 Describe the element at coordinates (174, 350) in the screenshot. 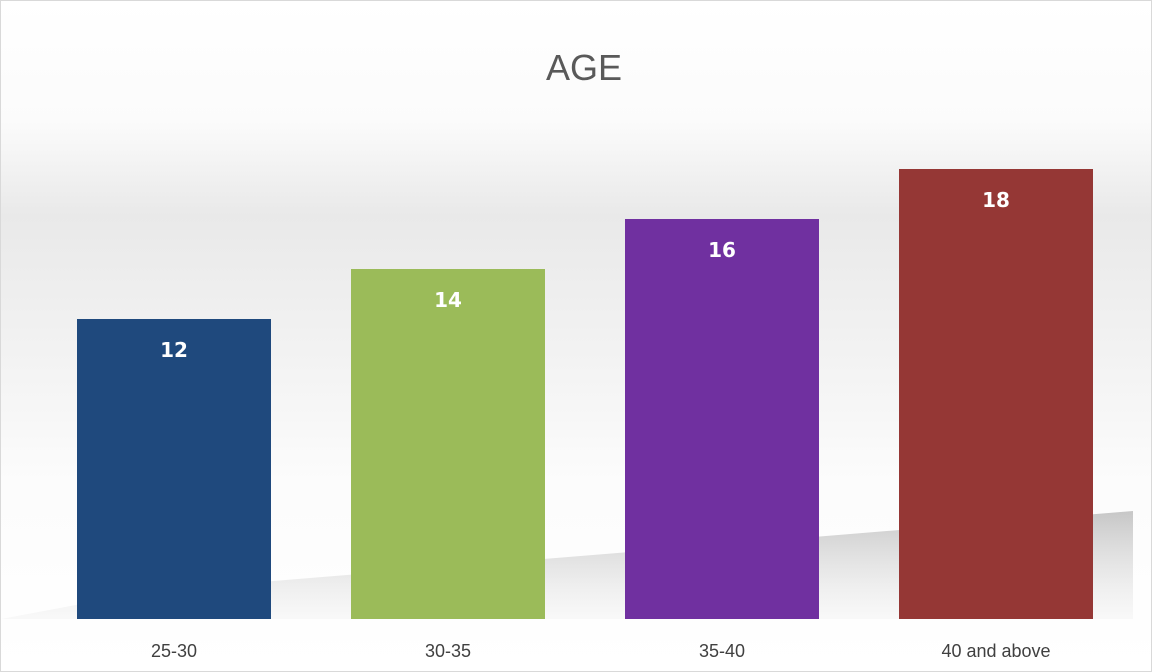

I see `data-label-1: 12` at that location.